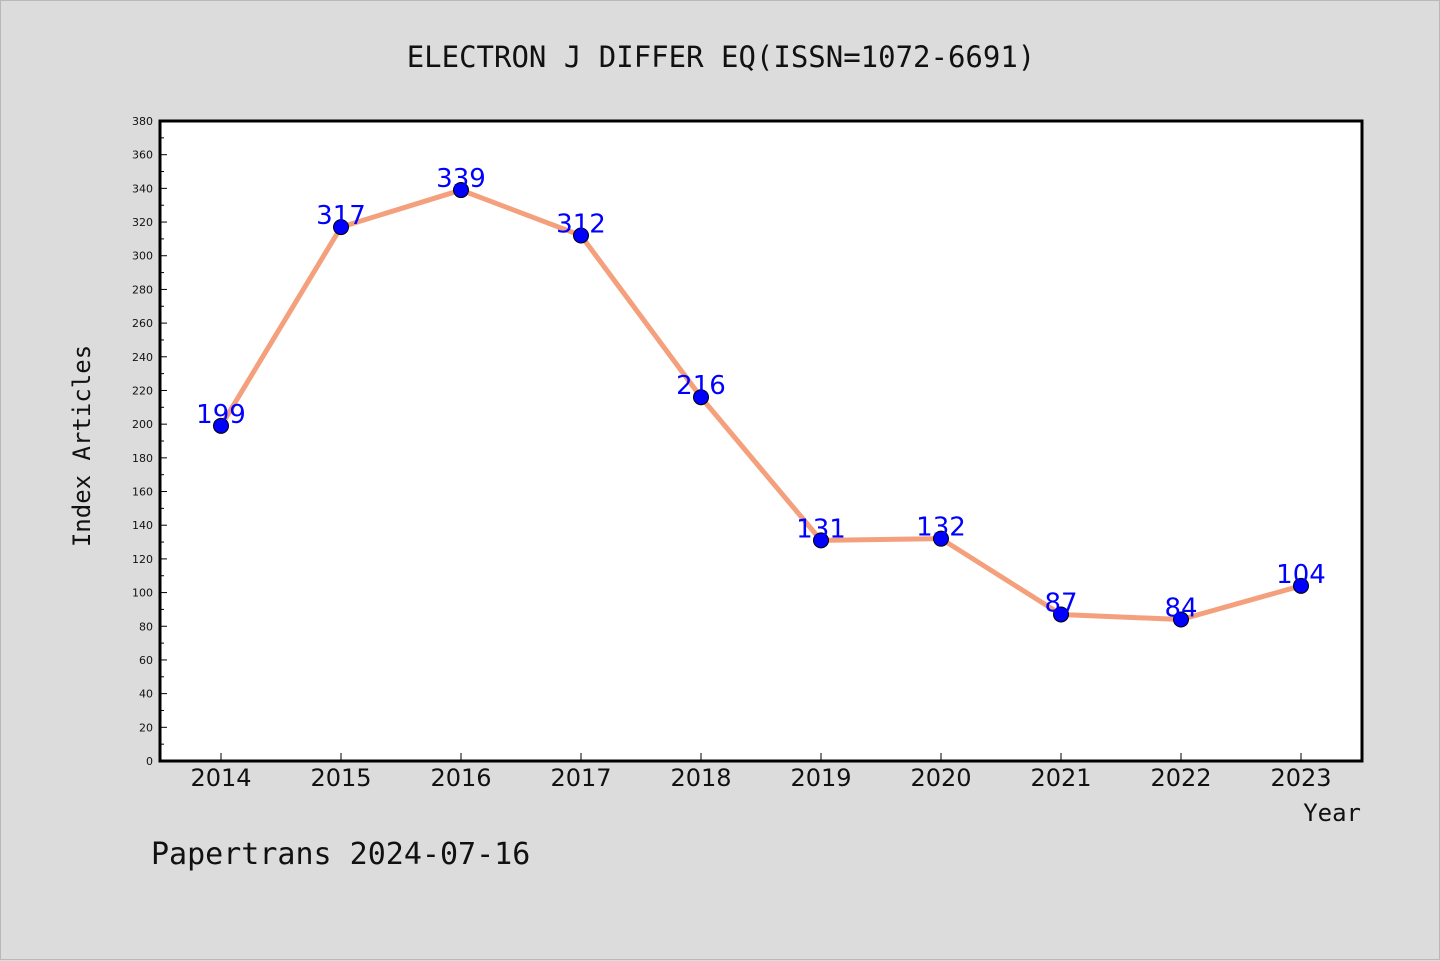  What do you see at coordinates (1180, 778) in the screenshot?
I see `x-tick-label: 2022` at bounding box center [1180, 778].